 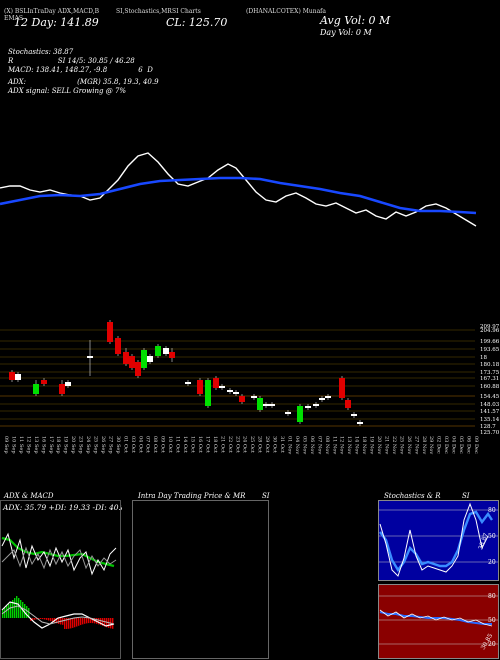 What do you see at coordinates (409, 445) in the screenshot?
I see `date-label: 26 Nov` at bounding box center [409, 445].